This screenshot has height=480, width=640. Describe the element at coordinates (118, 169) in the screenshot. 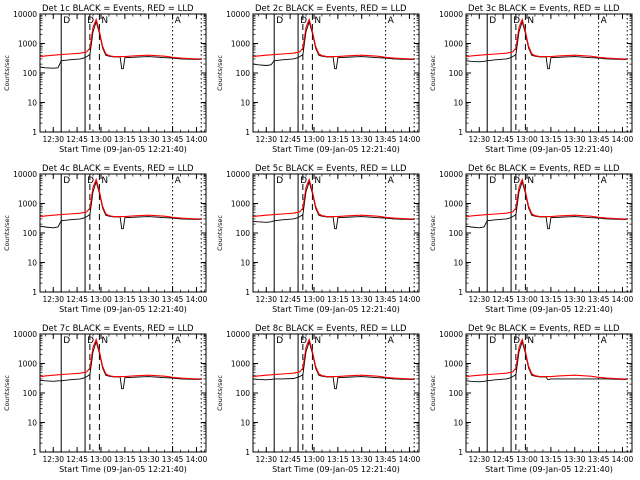

I see `chart-title: Det 4c BLACK = Events, RED = LLD` at that location.